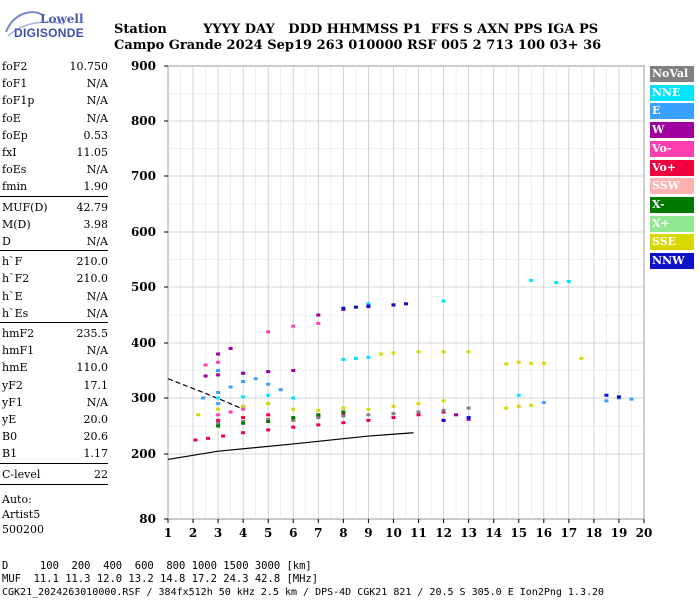  What do you see at coordinates (92, 207) in the screenshot?
I see `param-value: 42.79` at bounding box center [92, 207].